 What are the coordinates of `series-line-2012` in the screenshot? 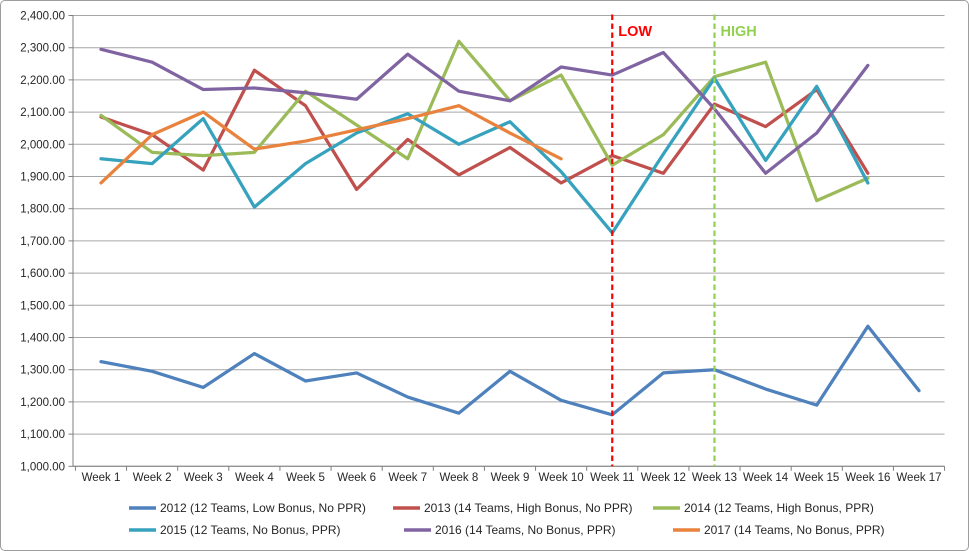 It's located at (510, 370).